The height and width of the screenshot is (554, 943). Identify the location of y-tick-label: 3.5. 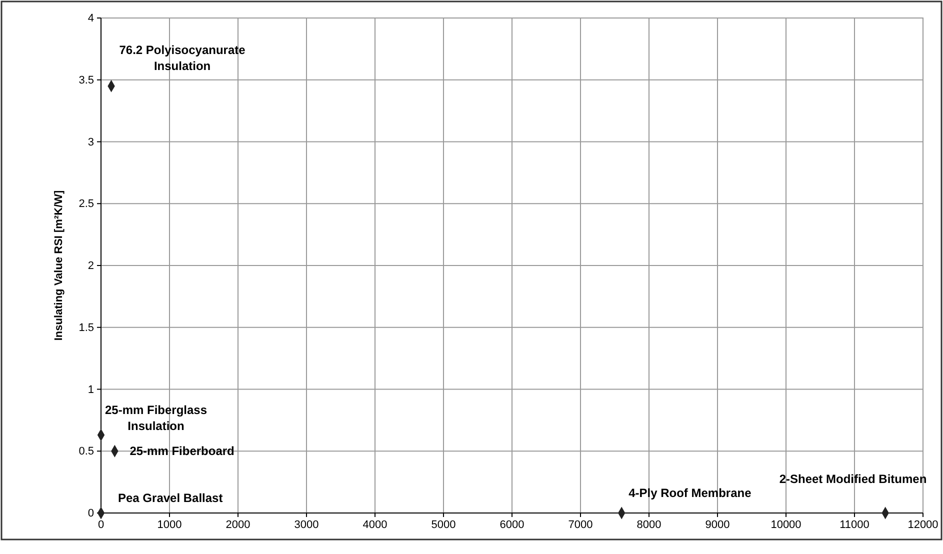
(86, 80).